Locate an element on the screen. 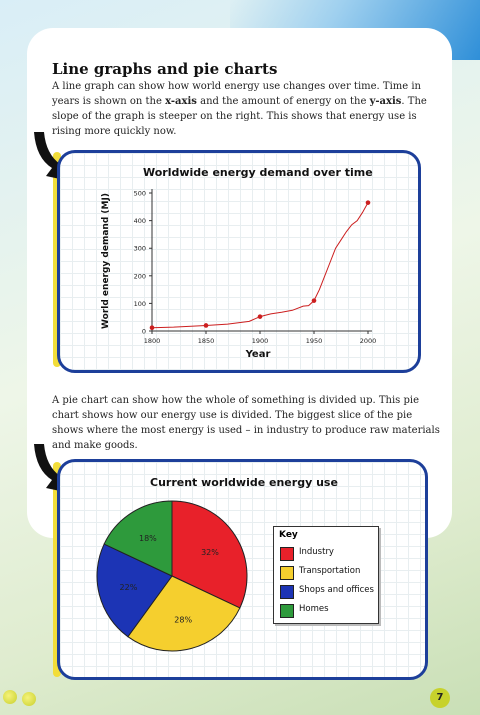 The image size is (480, 715). x-axis-term: x-axis is located at coordinates (181, 101).